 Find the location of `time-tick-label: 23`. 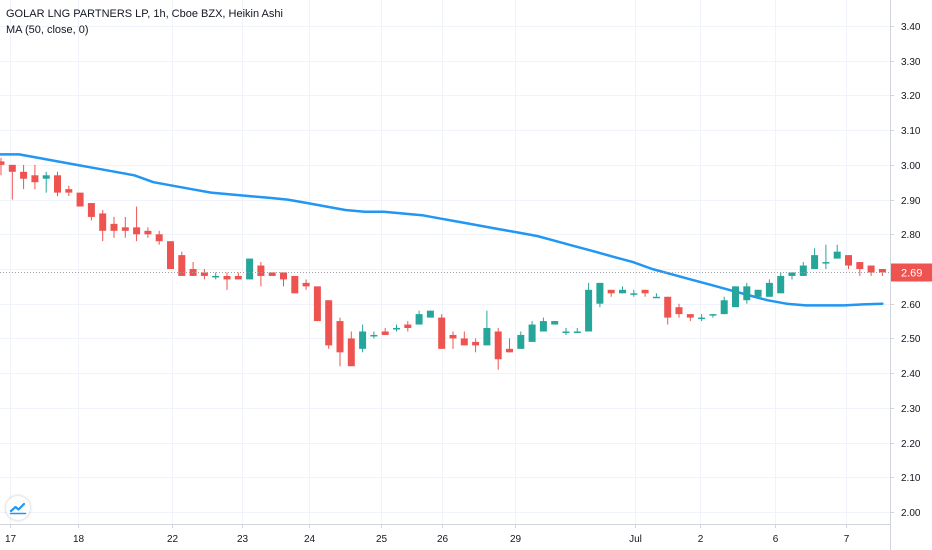

time-tick-label: 23 is located at coordinates (243, 539).